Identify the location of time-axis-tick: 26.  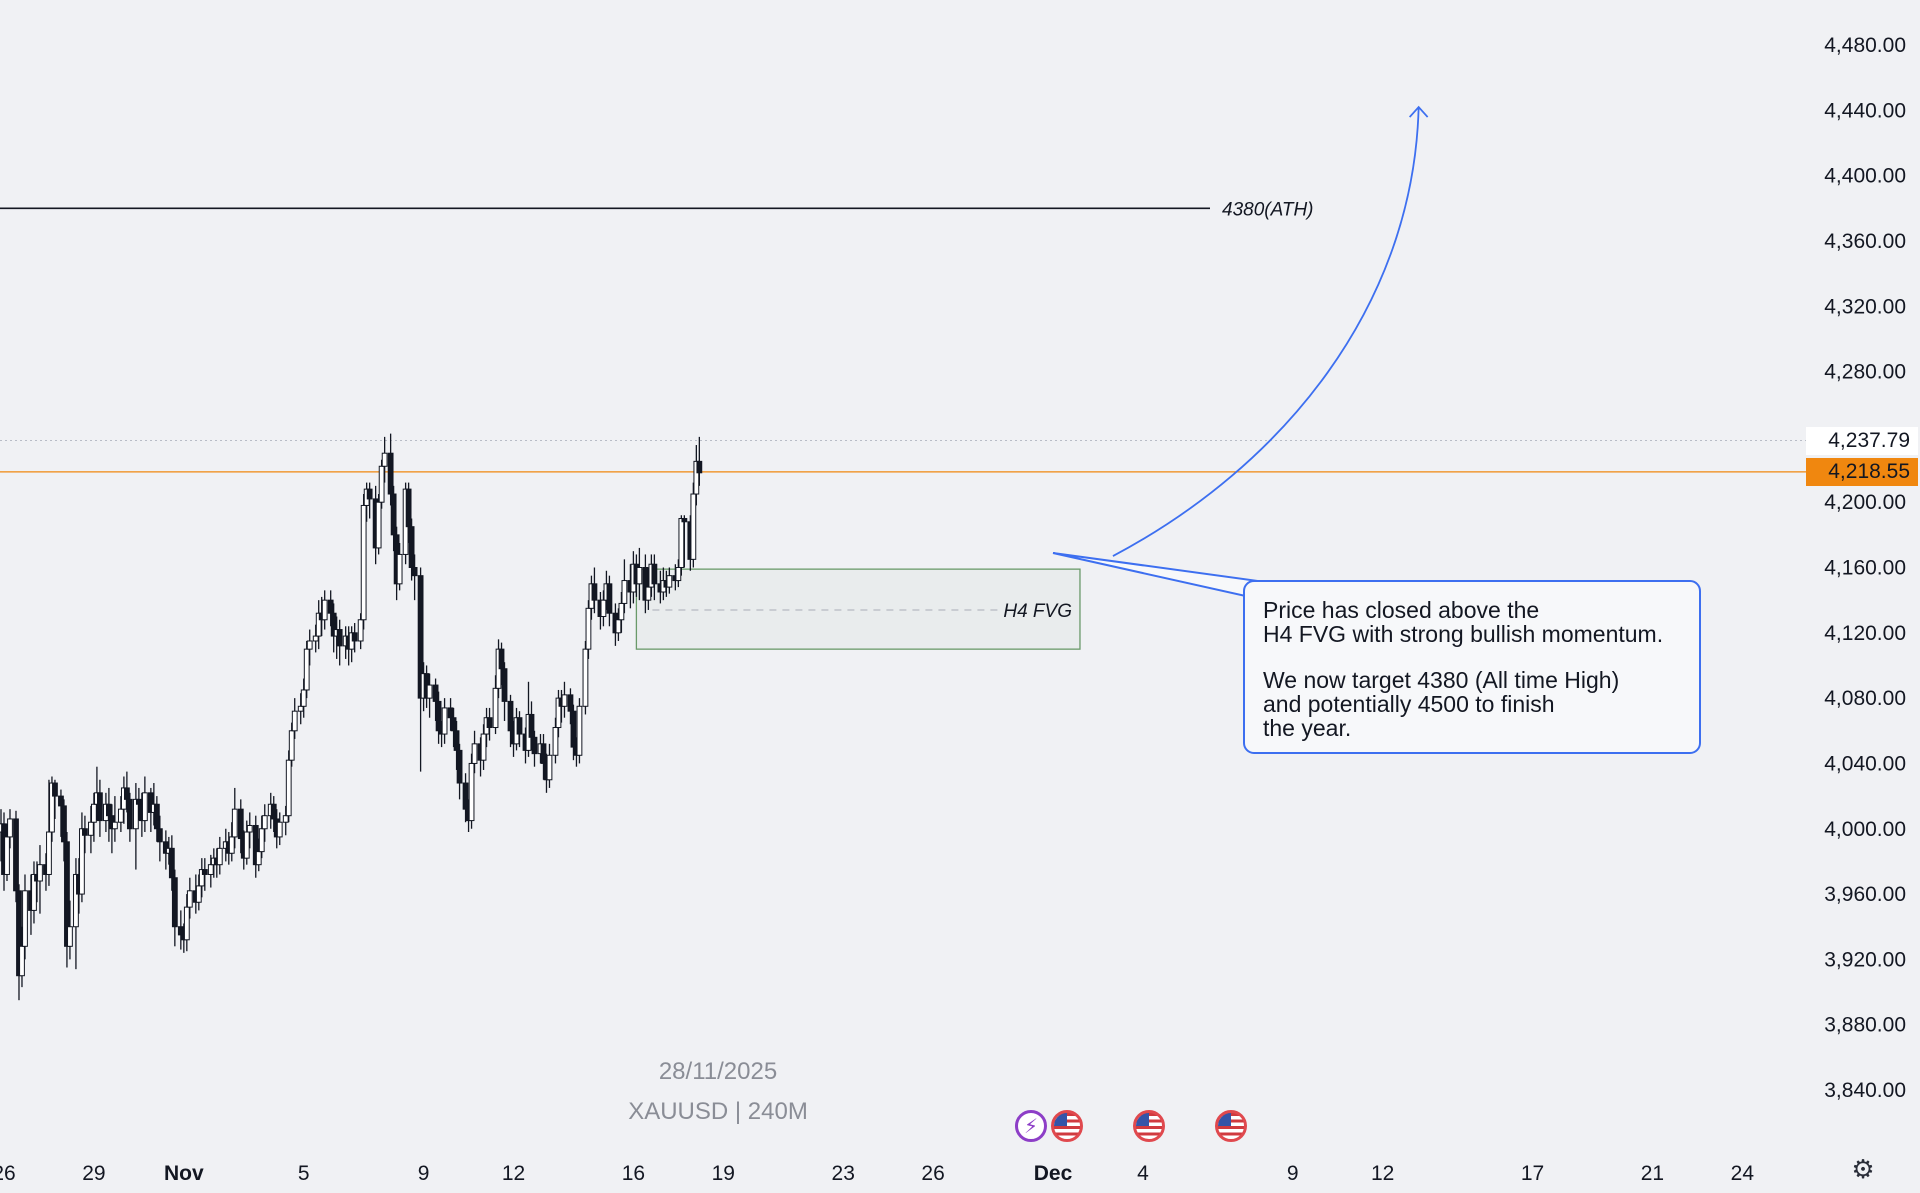
(8, 1173).